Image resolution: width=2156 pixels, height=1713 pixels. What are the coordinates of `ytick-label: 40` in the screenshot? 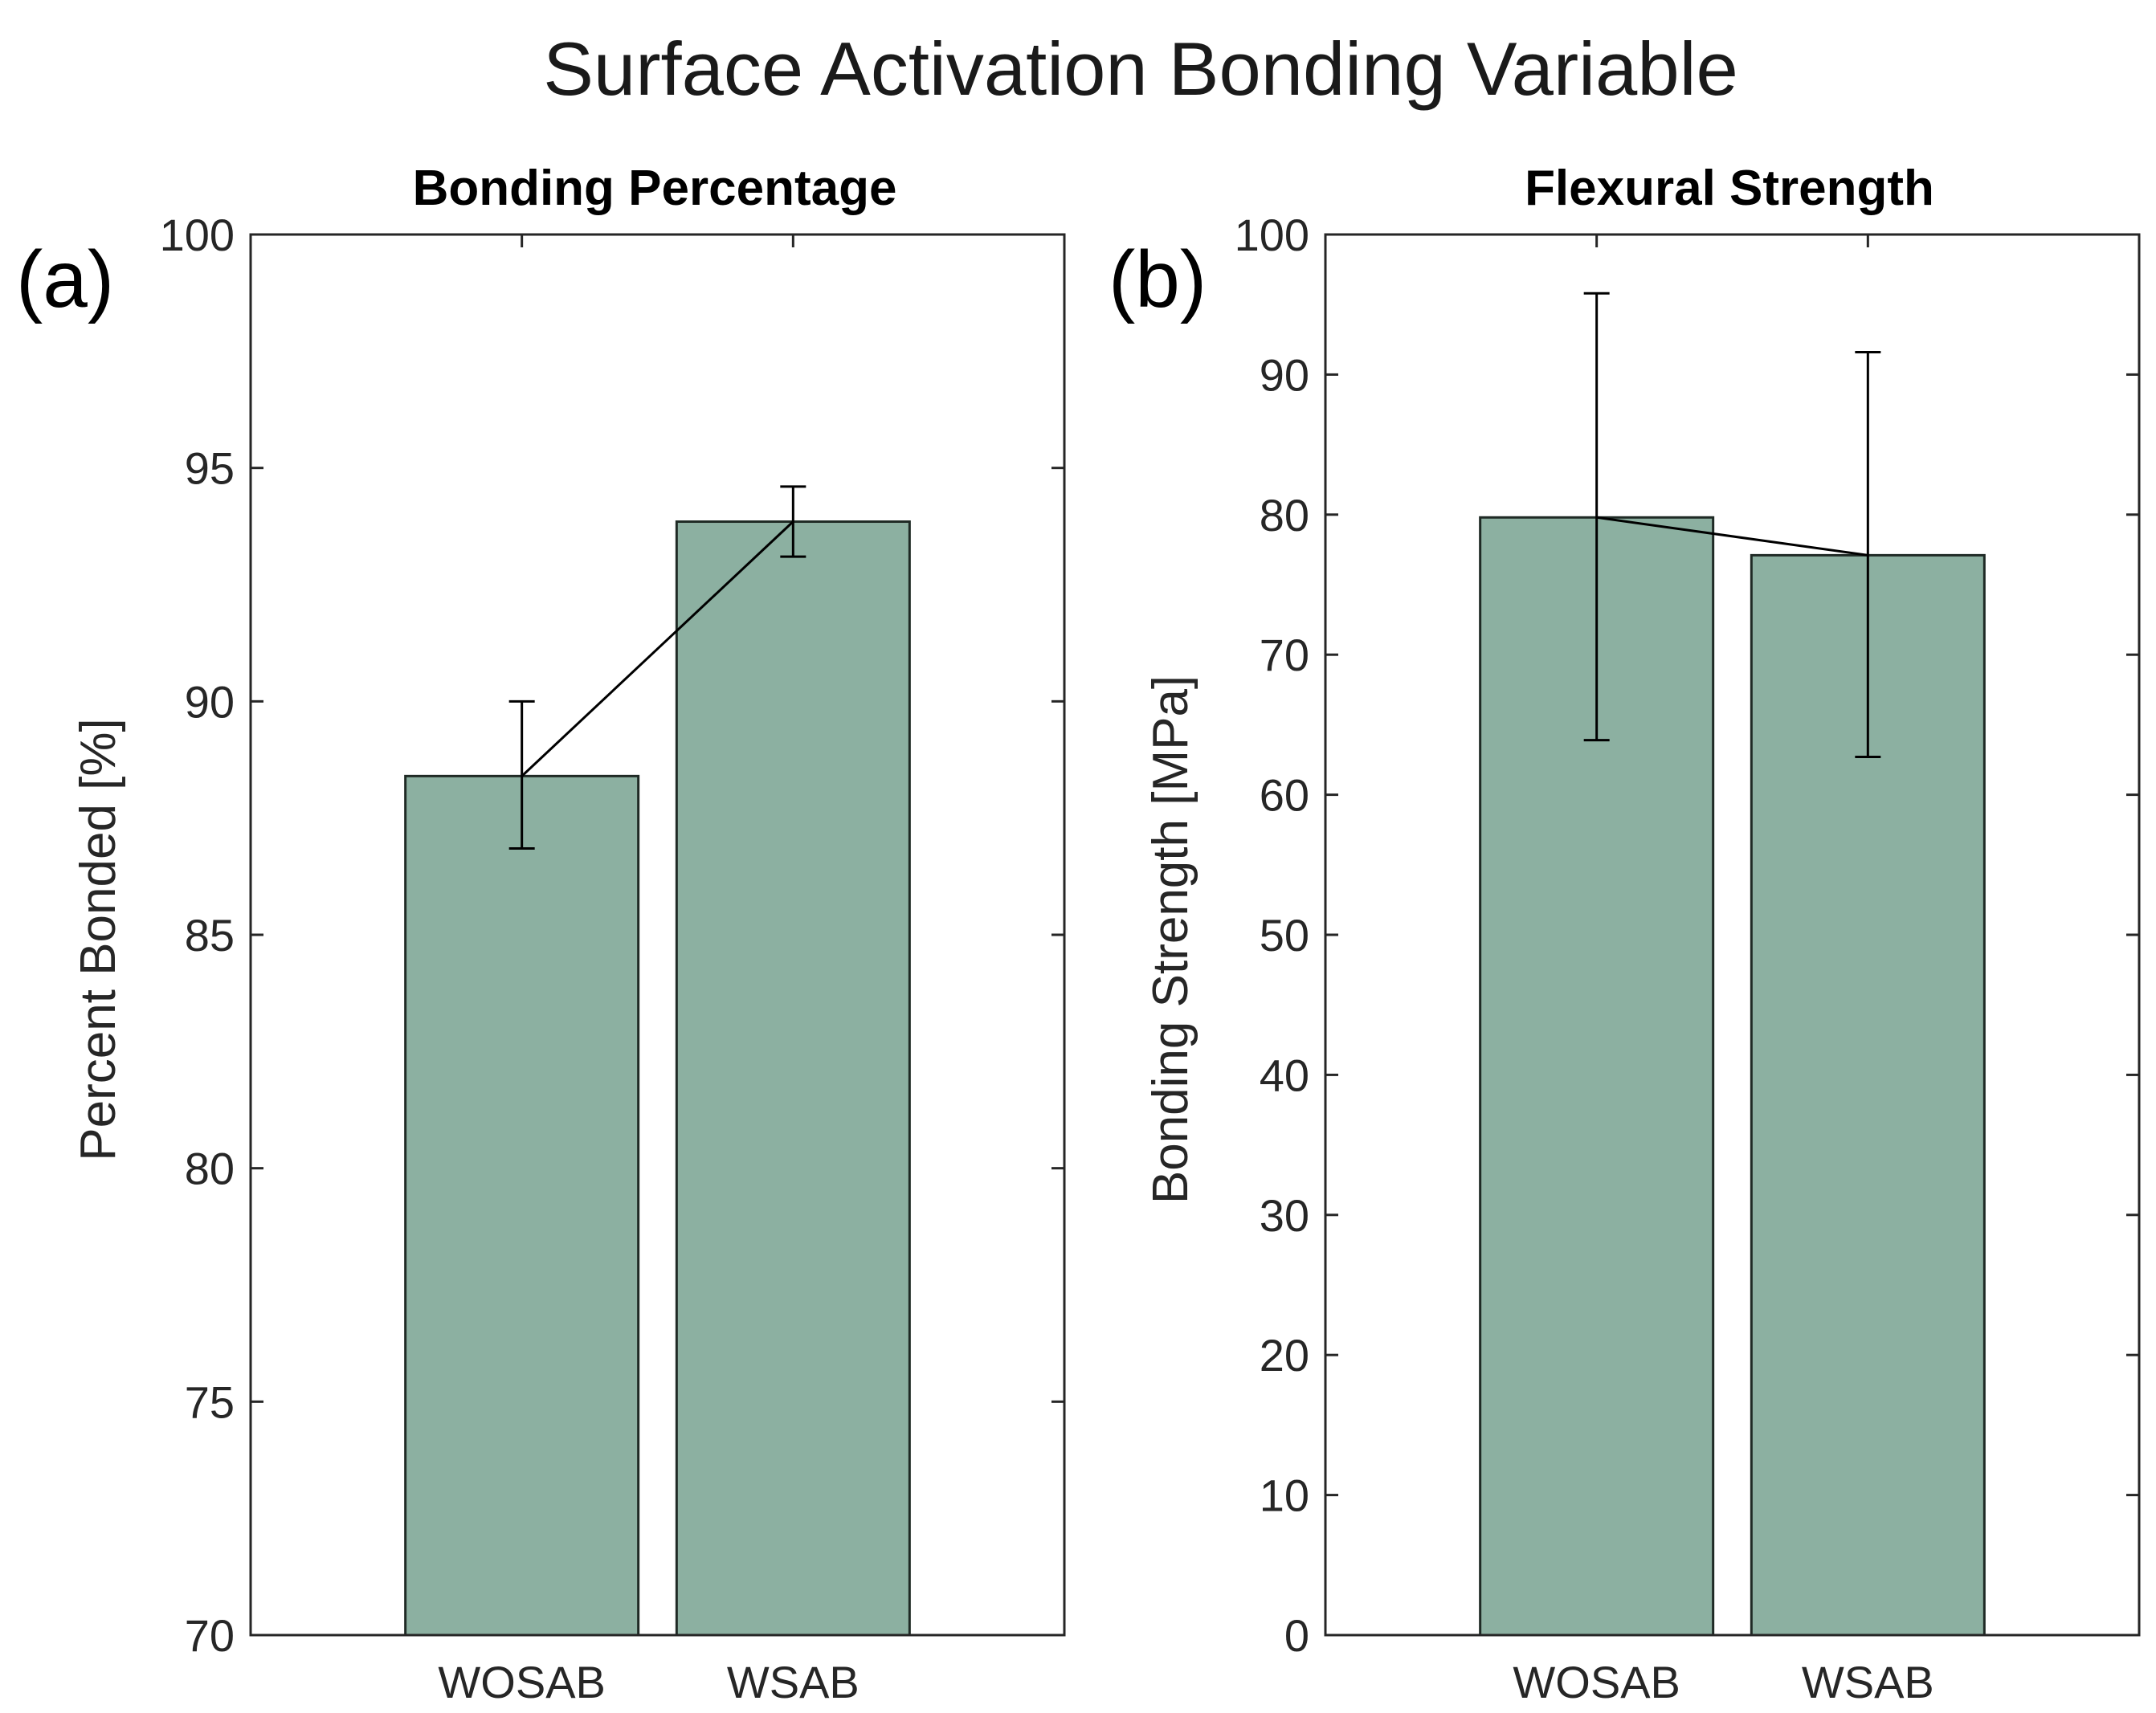 It's located at (1284, 1075).